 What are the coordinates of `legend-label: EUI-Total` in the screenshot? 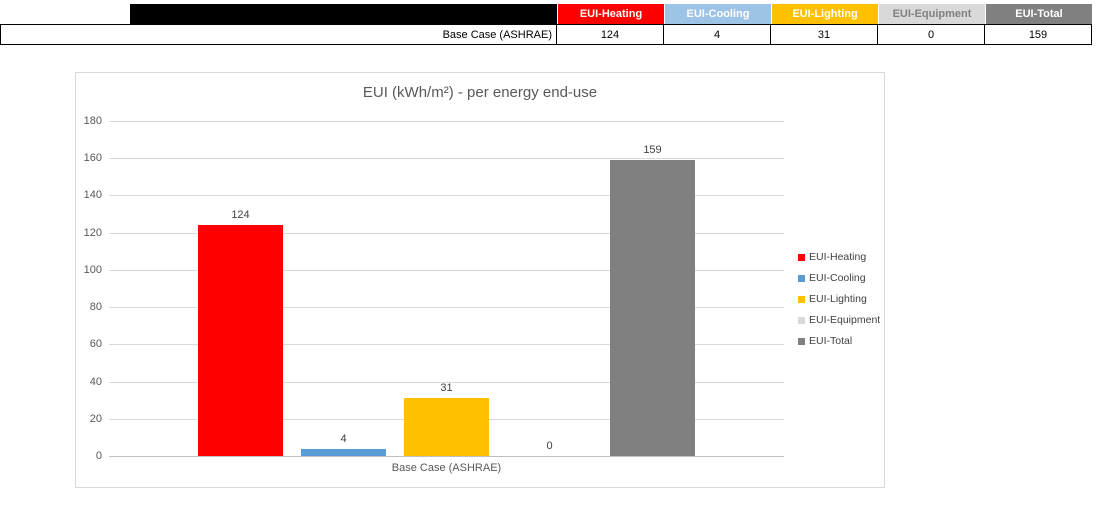 It's located at (831, 341).